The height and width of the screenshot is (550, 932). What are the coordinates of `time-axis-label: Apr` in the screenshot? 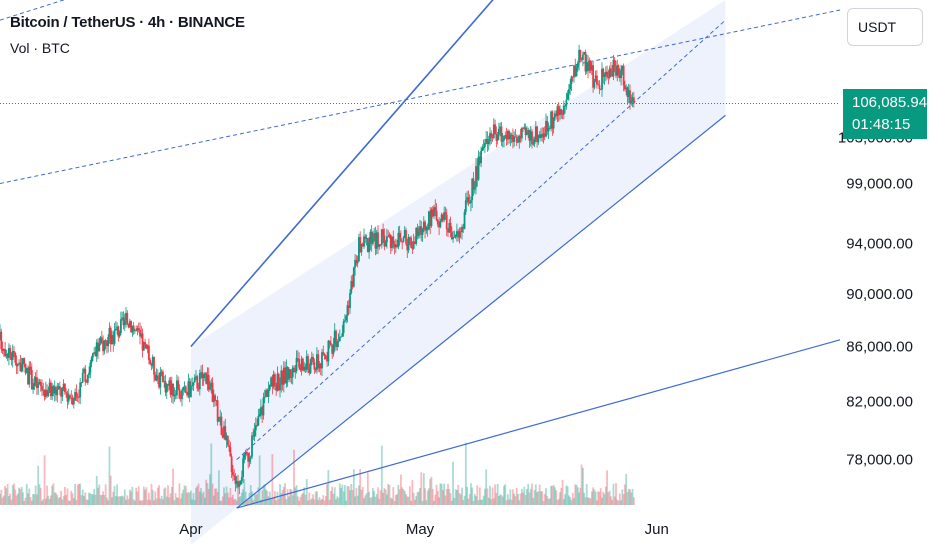 It's located at (190, 529).